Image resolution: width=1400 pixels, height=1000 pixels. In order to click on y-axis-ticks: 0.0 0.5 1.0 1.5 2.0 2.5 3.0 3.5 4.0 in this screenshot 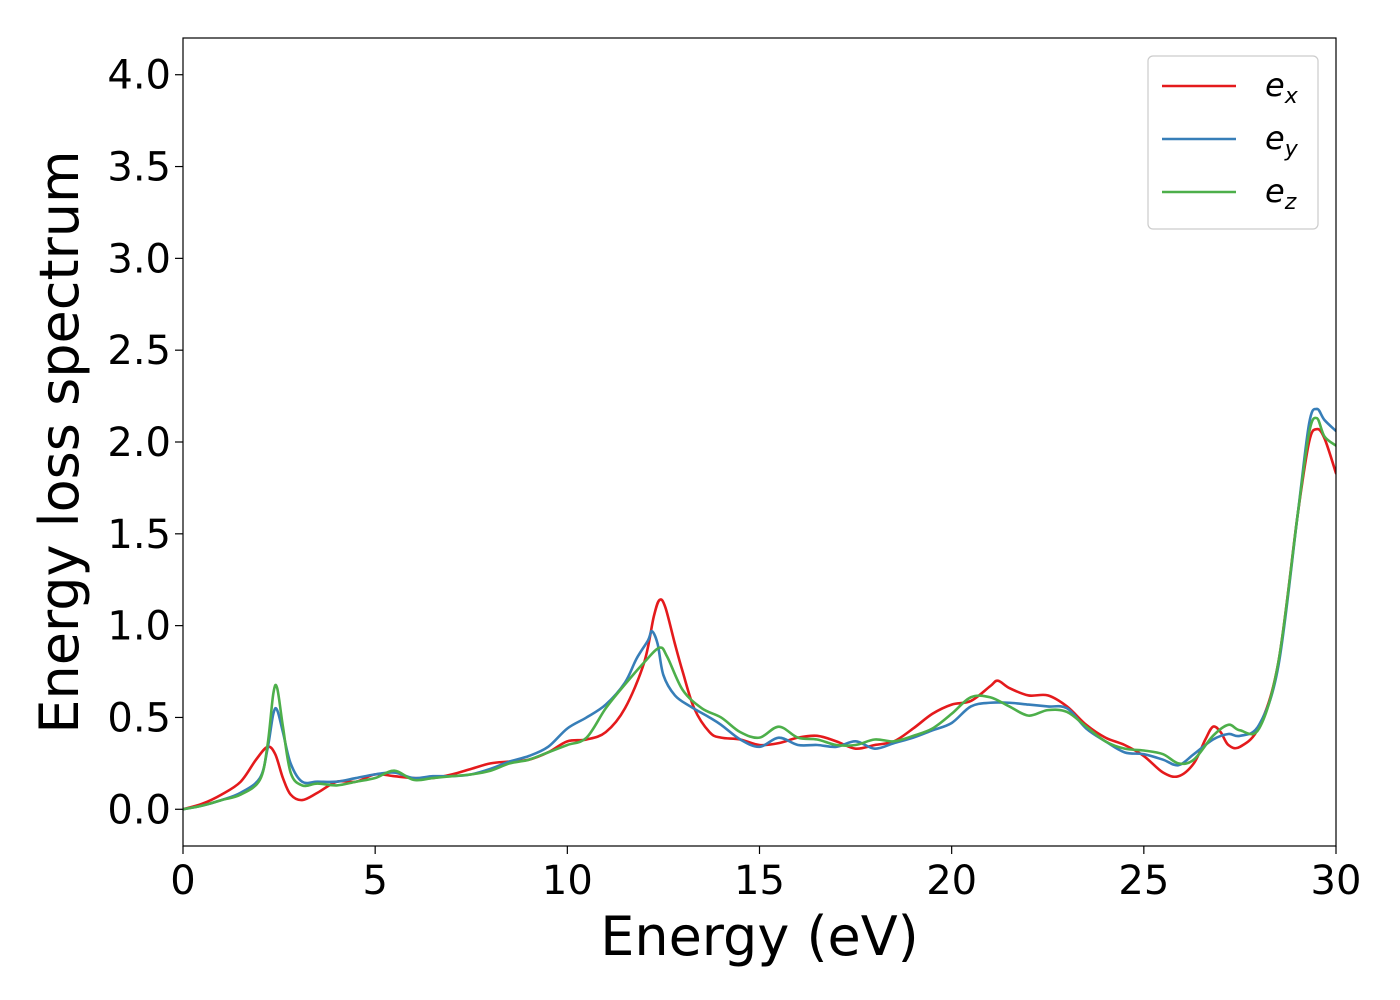, I will do `click(145, 443)`.